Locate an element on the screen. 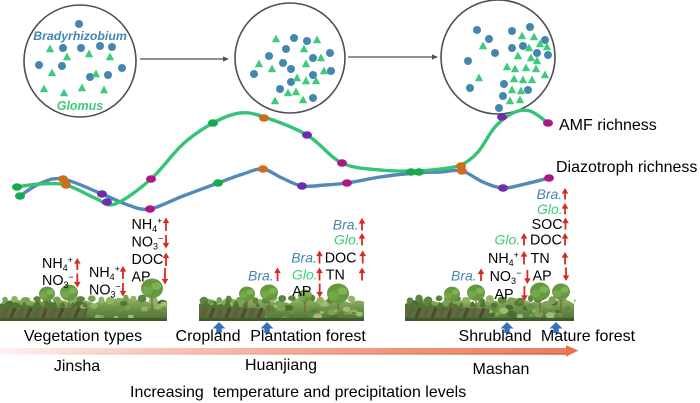 The width and height of the screenshot is (700, 403). svg-text: SOC is located at coordinates (547, 225).